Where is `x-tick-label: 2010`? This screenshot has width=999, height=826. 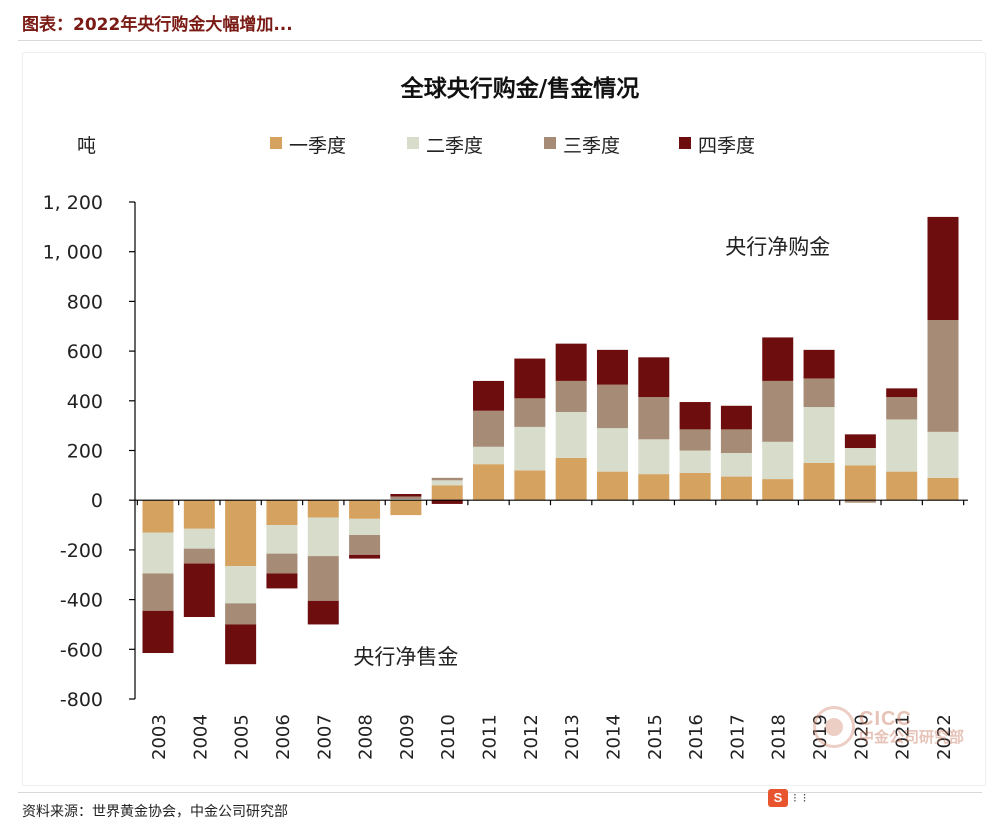
x-tick-label: 2010 is located at coordinates (448, 737).